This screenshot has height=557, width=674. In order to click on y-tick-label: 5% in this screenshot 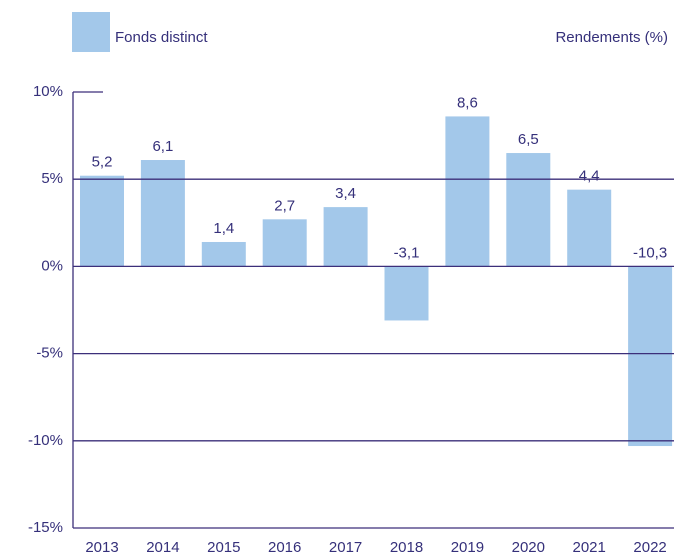, I will do `click(52, 178)`.